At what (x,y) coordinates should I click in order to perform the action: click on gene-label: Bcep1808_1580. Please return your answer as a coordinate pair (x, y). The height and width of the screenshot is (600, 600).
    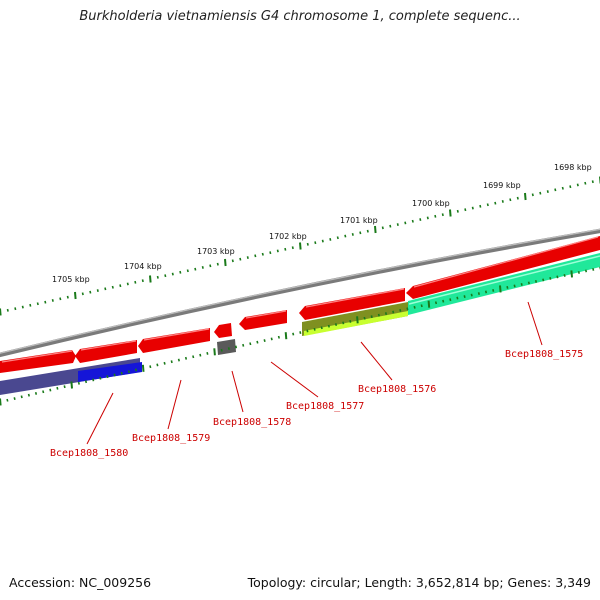
    Looking at the image, I should click on (89, 453).